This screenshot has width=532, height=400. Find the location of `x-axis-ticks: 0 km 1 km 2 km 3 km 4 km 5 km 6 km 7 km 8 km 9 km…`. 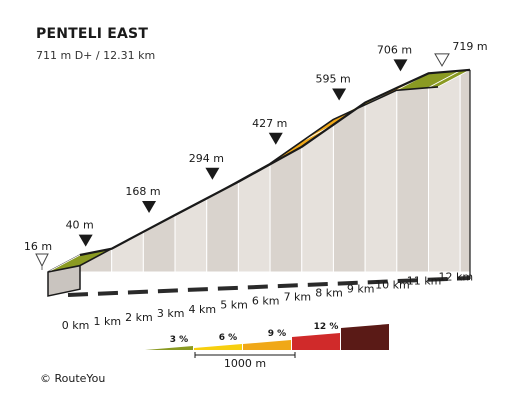

x-axis-ticks: 0 km 1 km 2 km 3 km 4 km 5 km 6 km 7 km 8 km 9 km… is located at coordinates (267, 301).